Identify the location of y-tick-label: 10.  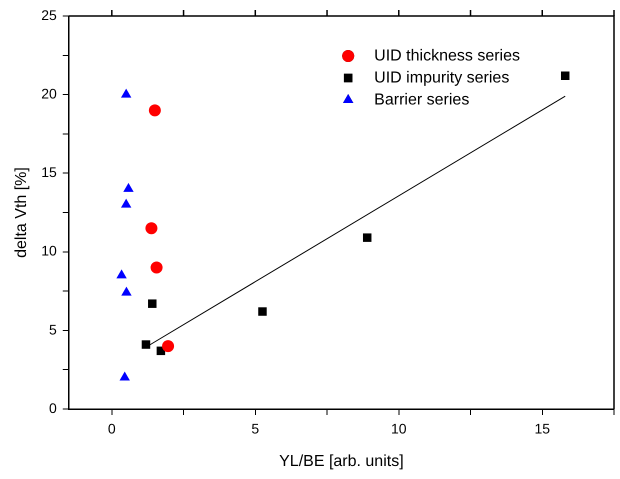
(49, 250).